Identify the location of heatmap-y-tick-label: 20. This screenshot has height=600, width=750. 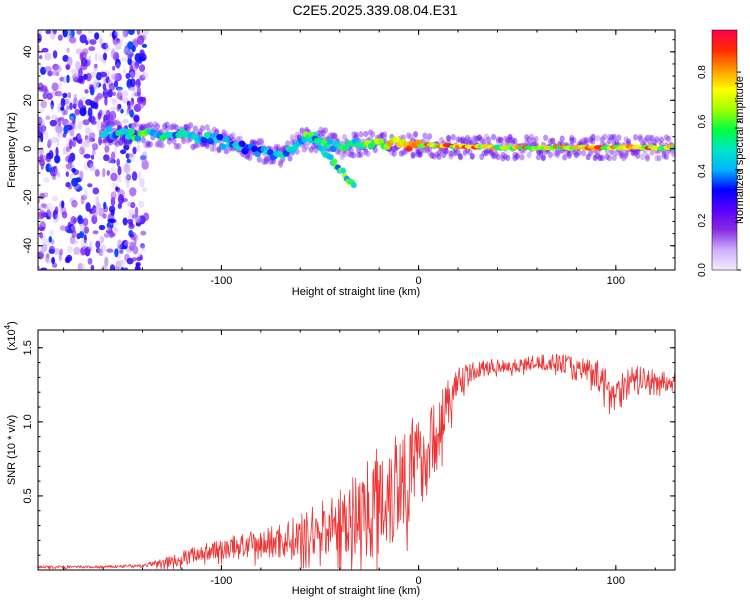
(28, 100).